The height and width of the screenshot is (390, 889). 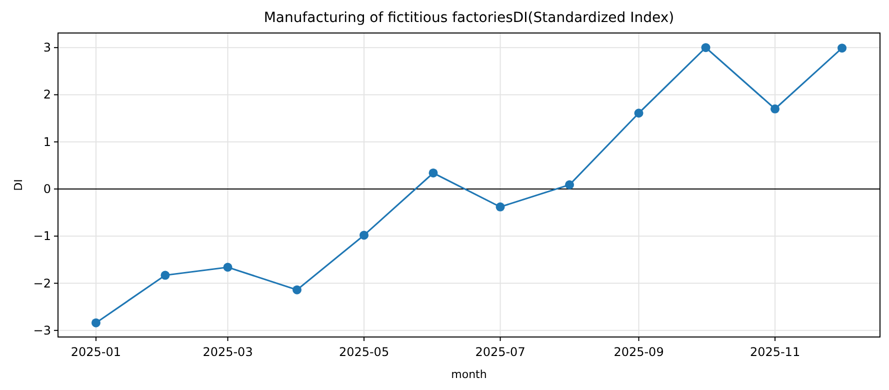 What do you see at coordinates (364, 352) in the screenshot?
I see `x-tick-label: 2025-05` at bounding box center [364, 352].